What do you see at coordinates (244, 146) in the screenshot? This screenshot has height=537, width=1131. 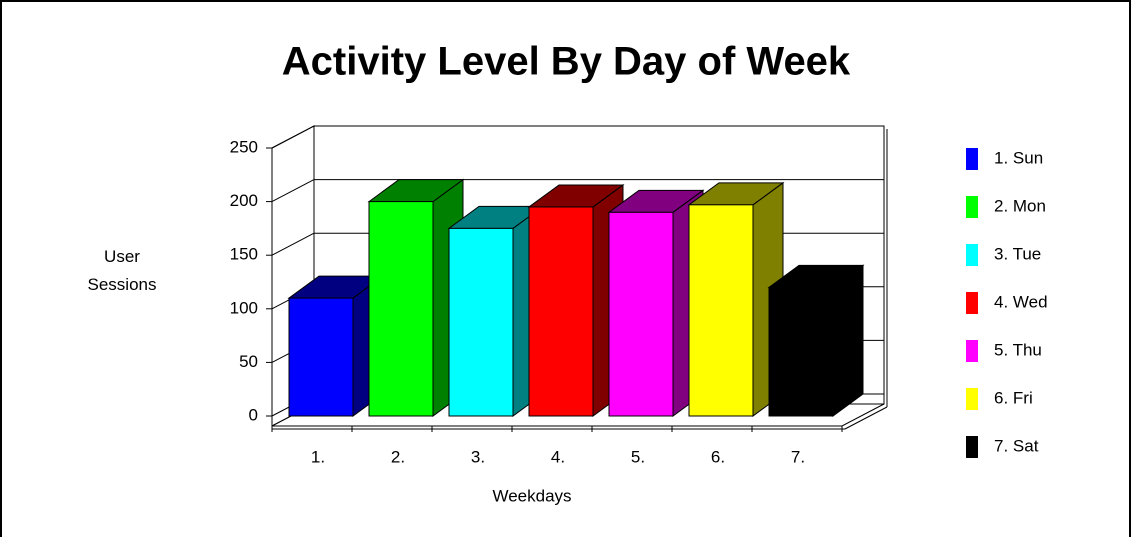 I see `y-tick-label: 250` at bounding box center [244, 146].